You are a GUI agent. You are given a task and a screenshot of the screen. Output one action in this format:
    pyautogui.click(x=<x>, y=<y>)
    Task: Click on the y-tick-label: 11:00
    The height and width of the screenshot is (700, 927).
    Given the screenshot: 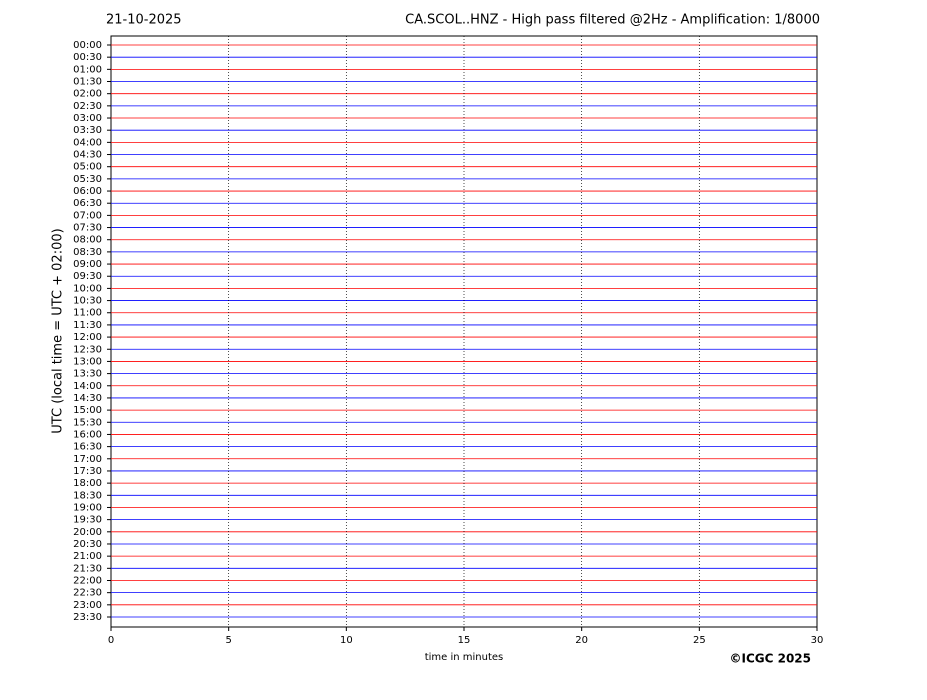 What is the action you would take?
    pyautogui.click(x=87, y=313)
    